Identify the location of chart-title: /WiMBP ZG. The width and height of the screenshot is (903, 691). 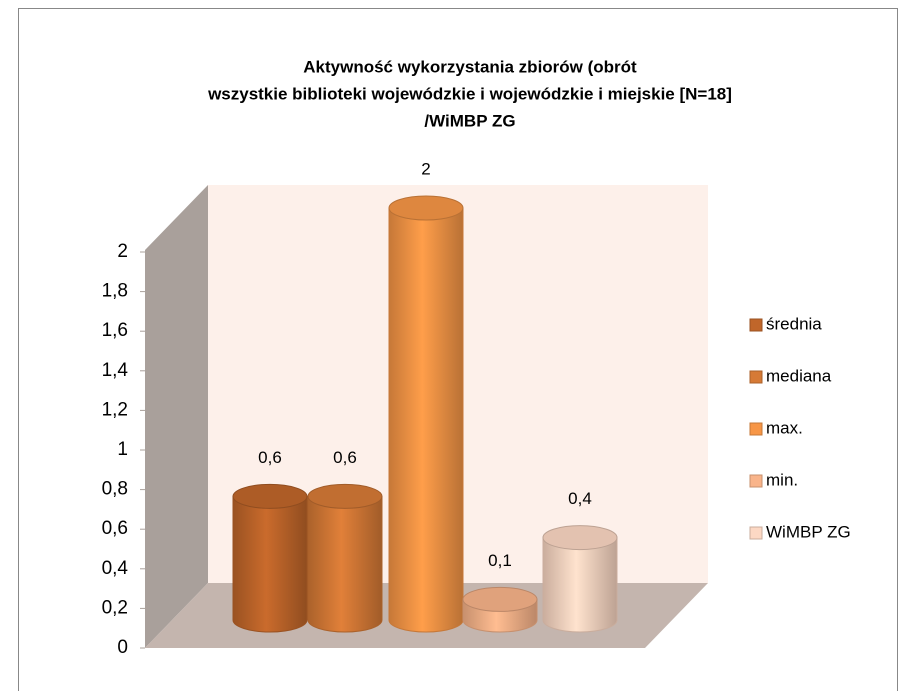
(469, 120).